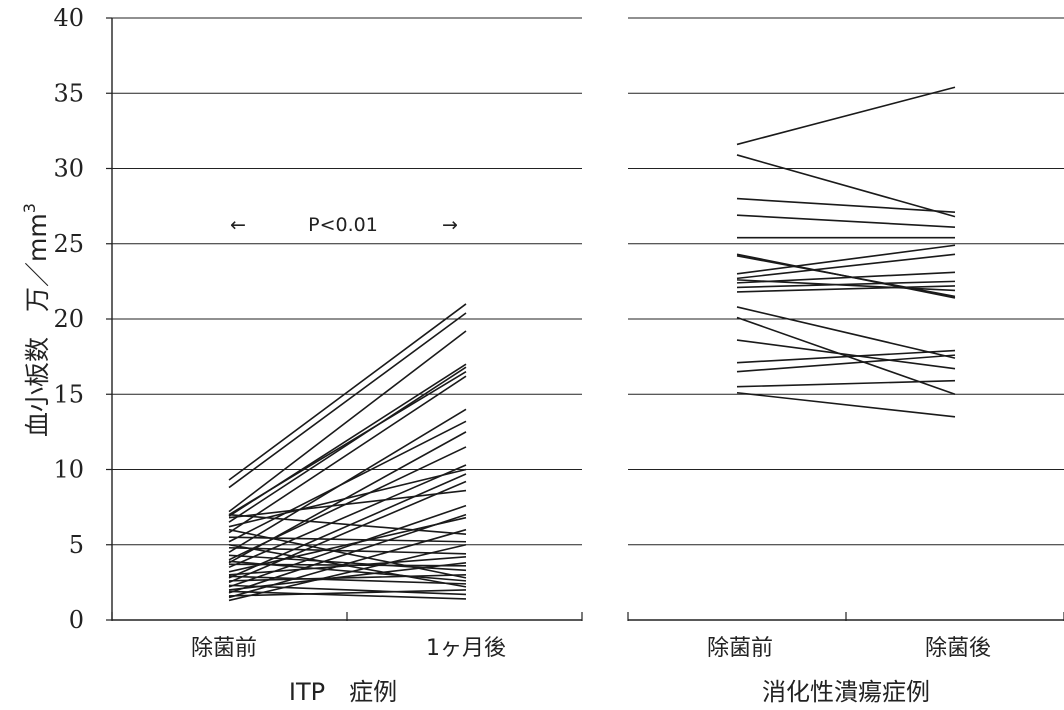 This screenshot has height=710, width=1064. Describe the element at coordinates (76, 545) in the screenshot. I see `y-tick-label: 5` at that location.